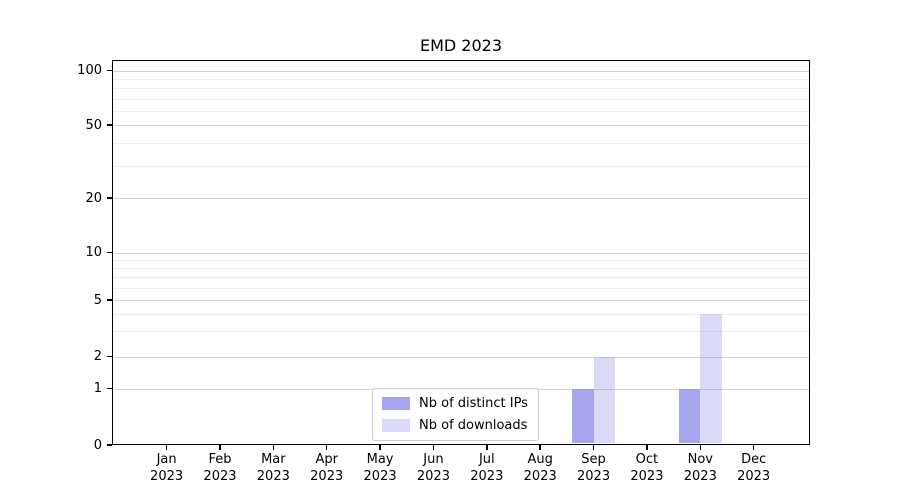 This screenshot has width=900, height=500. Describe the element at coordinates (327, 468) in the screenshot. I see `x-tick-label: Apr 2023` at that location.